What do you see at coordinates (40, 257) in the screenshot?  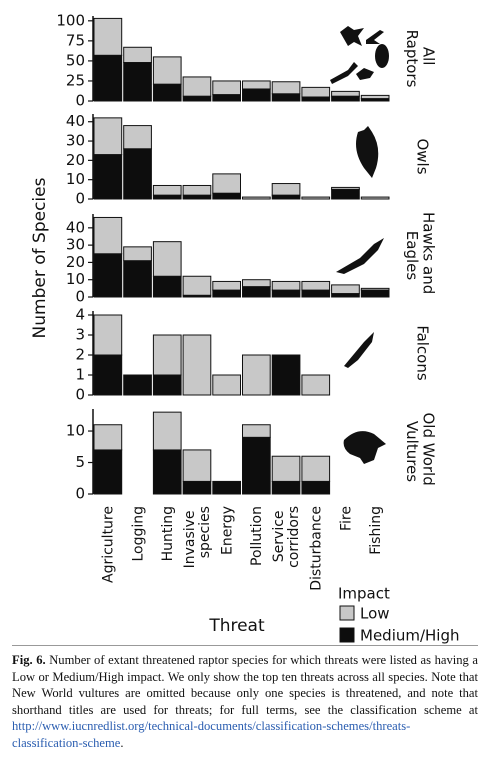 I see `y-axis-label: Number of Species` at bounding box center [40, 257].